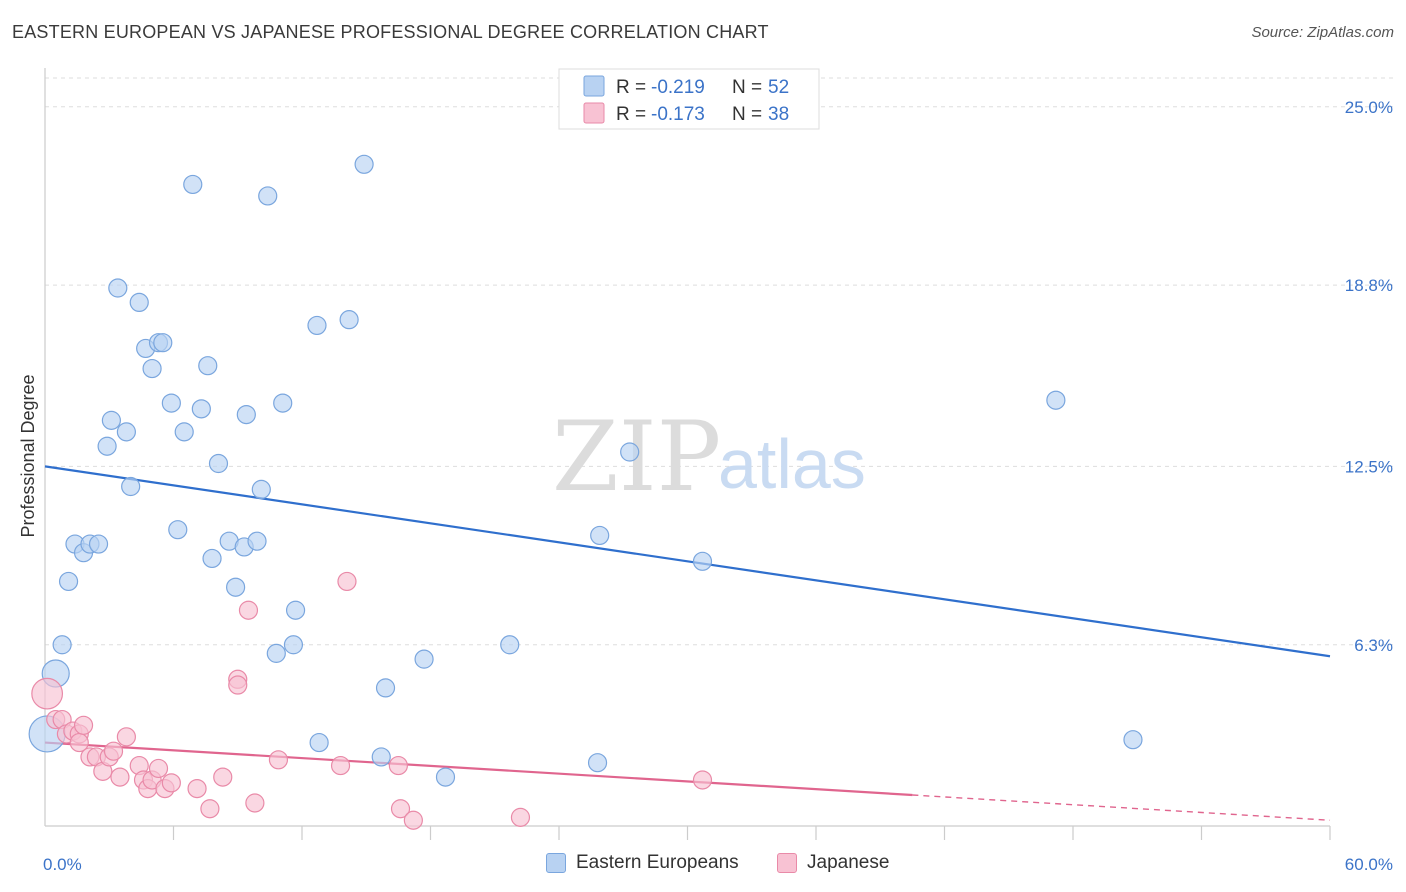 This screenshot has height=892, width=1406. I want to click on bottom-legend-swatch-blue, so click(556, 863).